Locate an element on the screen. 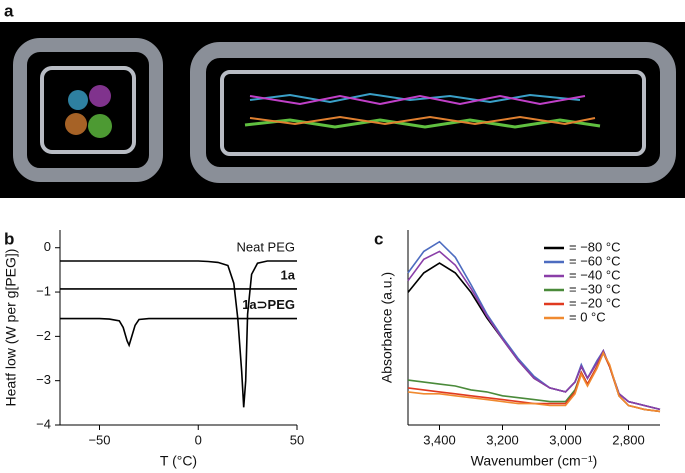 This screenshot has width=685, height=473. x-tick-label: 50 is located at coordinates (297, 439).